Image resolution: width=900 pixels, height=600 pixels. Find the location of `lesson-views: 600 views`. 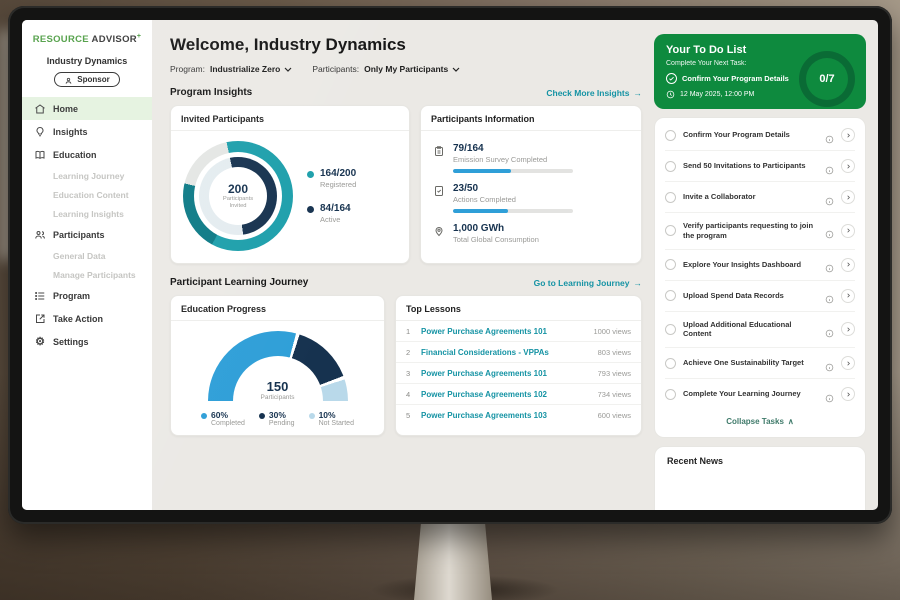

lesson-views: 600 views is located at coordinates (614, 415).